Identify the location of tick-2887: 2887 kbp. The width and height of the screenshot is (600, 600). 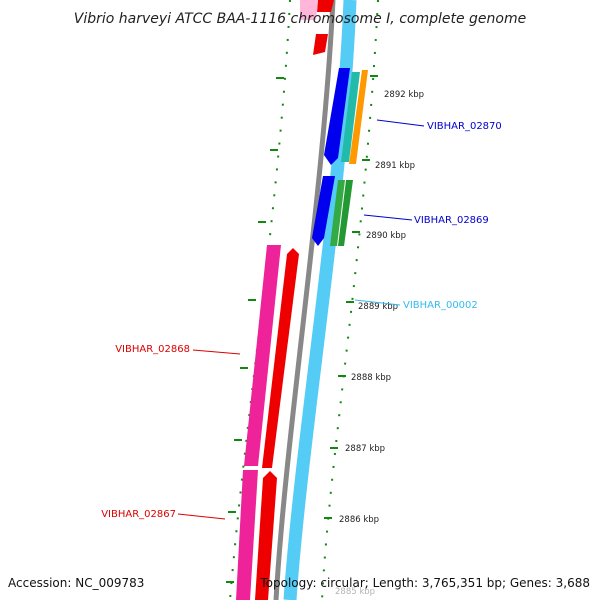
(365, 449).